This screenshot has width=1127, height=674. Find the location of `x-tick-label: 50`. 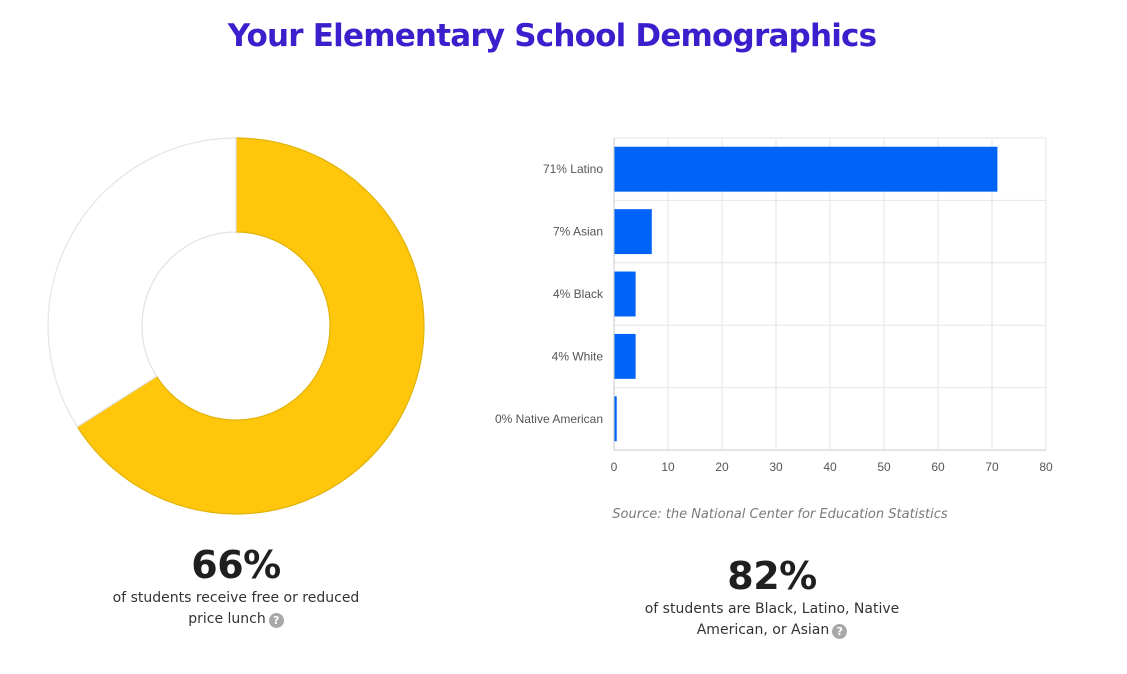

x-tick-label: 50 is located at coordinates (884, 467).